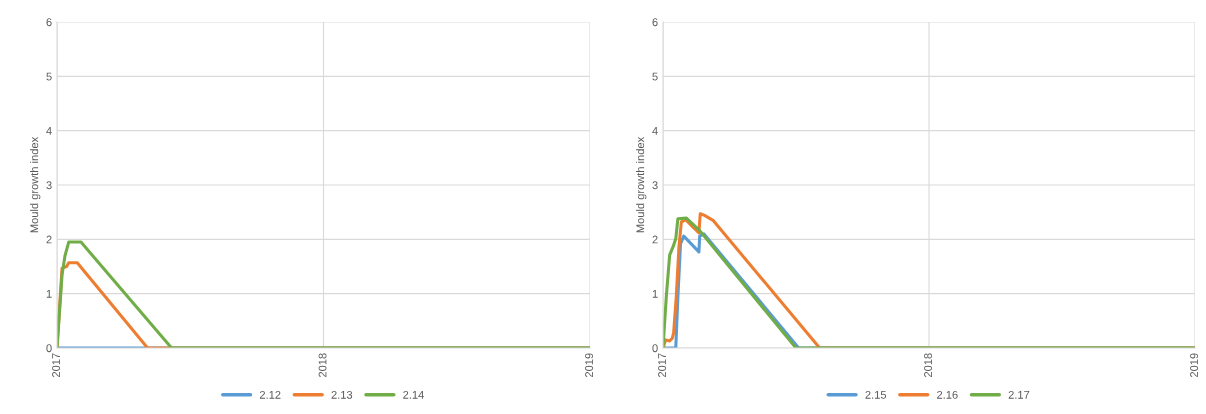 The height and width of the screenshot is (414, 1206). Describe the element at coordinates (413, 394) in the screenshot. I see `legend-label: 2.14` at that location.